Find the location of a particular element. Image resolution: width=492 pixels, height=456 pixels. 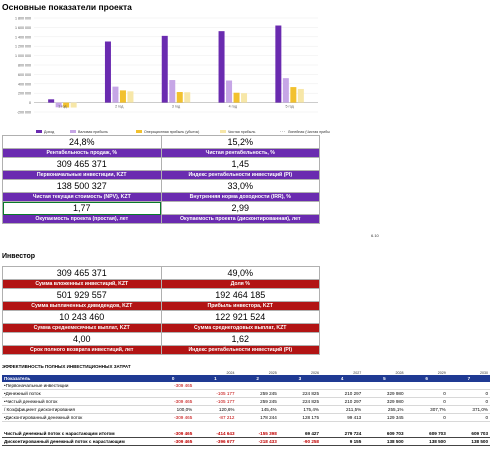

table-cell: -218 433 is located at coordinates (257, 441).